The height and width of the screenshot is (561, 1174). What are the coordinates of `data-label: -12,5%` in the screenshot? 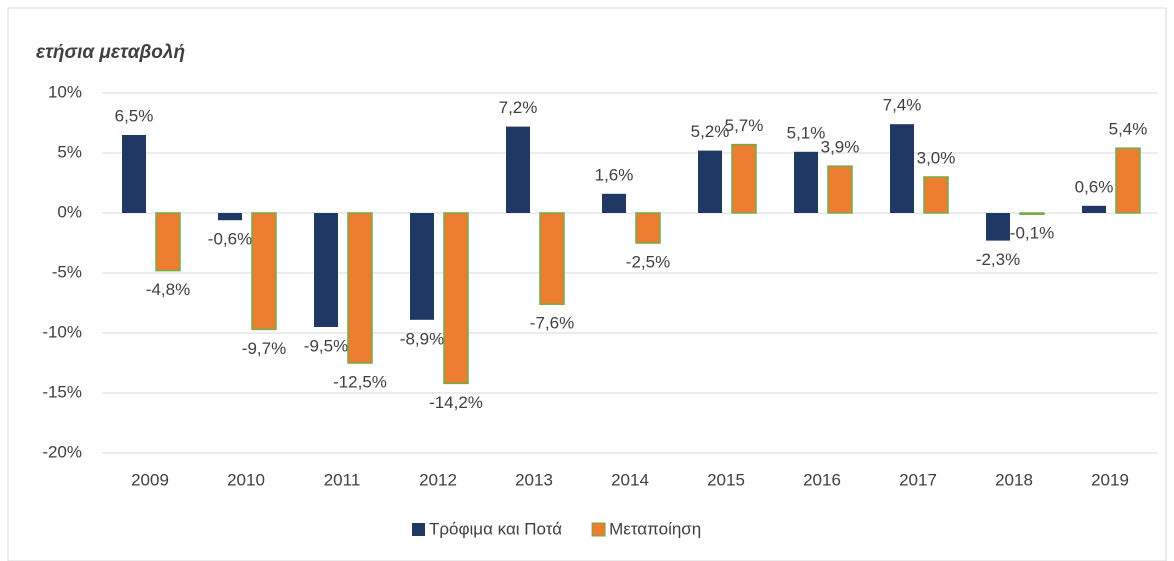 It's located at (360, 381).